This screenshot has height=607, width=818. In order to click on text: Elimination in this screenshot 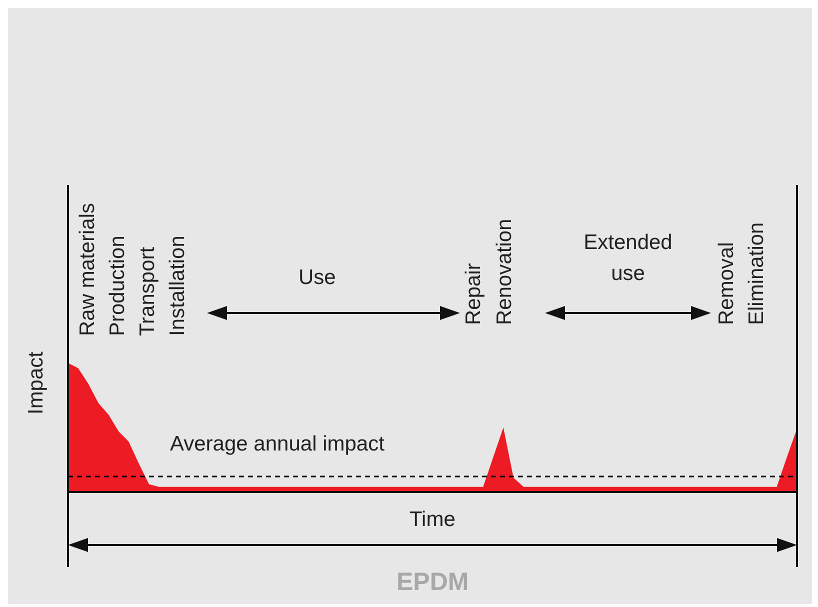, I will do `click(757, 273)`.